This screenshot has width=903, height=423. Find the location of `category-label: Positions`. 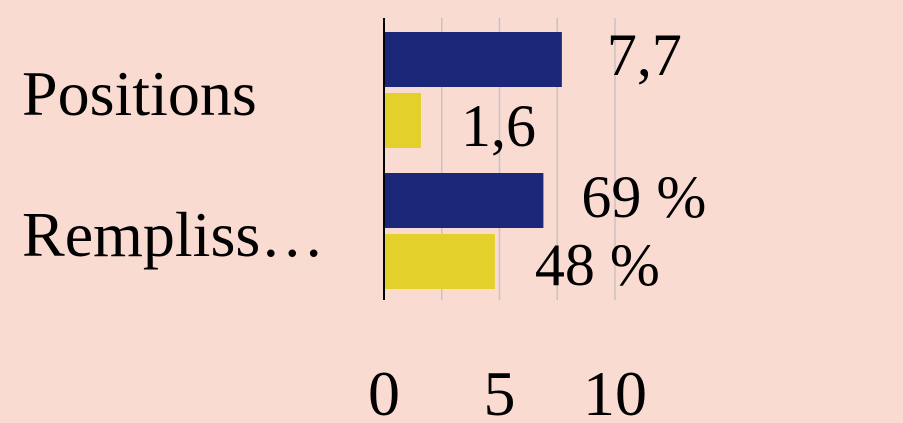

category-label: Positions is located at coordinates (139, 93).